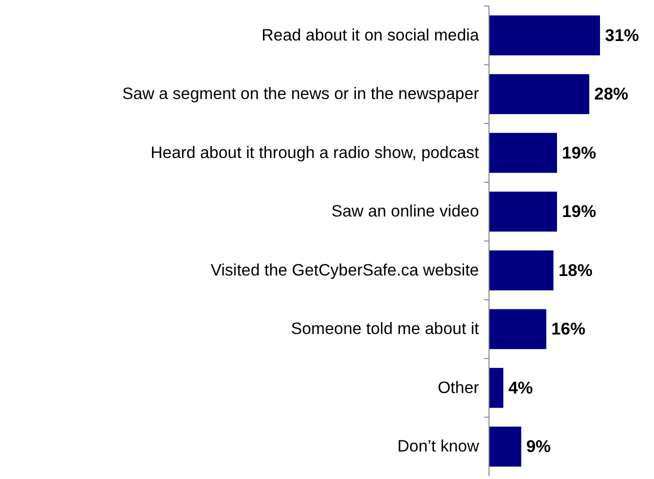  I want to click on y-tick-label: Someone told me about it, so click(385, 329).